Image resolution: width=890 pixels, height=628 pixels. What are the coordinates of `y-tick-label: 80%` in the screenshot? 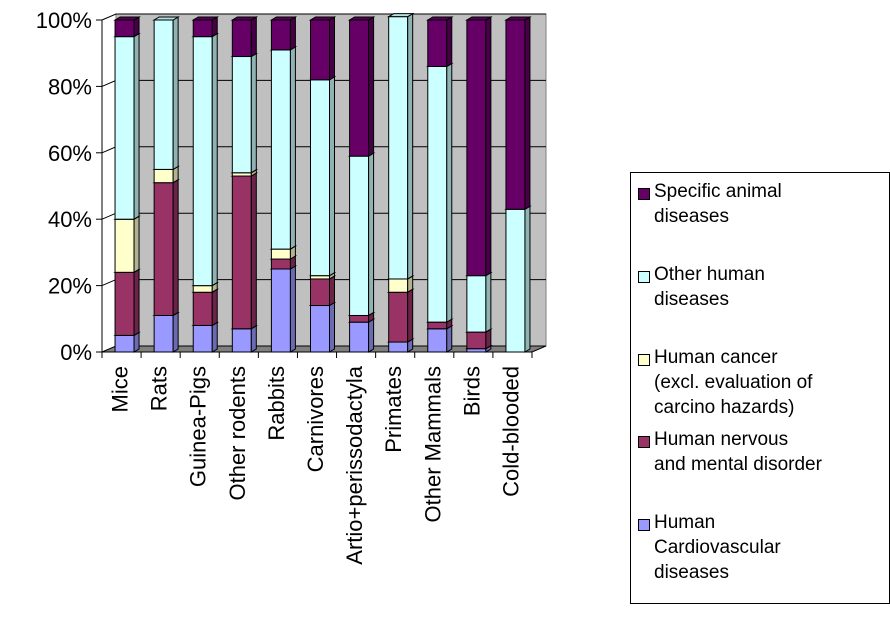 It's located at (70, 86).